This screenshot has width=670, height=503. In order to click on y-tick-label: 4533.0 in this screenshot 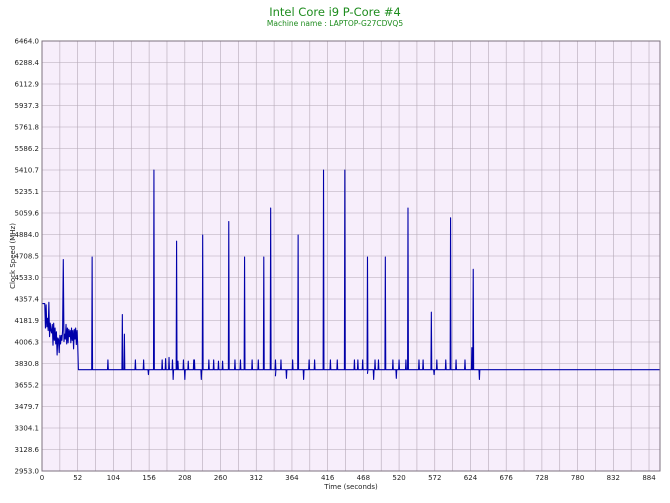, I will do `click(27, 278)`.